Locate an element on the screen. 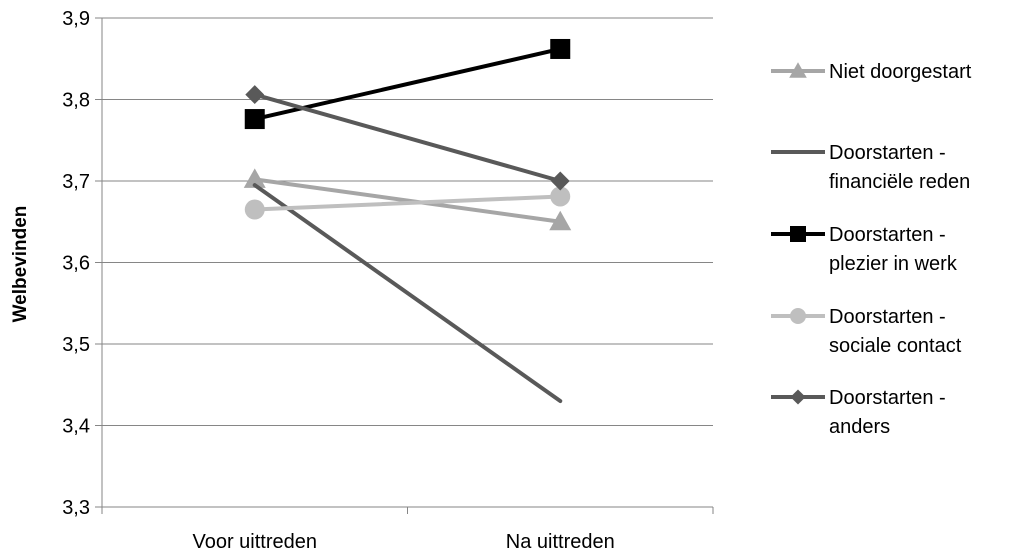 The image size is (1010, 556). y-tick-label: 3,3 is located at coordinates (76, 508).